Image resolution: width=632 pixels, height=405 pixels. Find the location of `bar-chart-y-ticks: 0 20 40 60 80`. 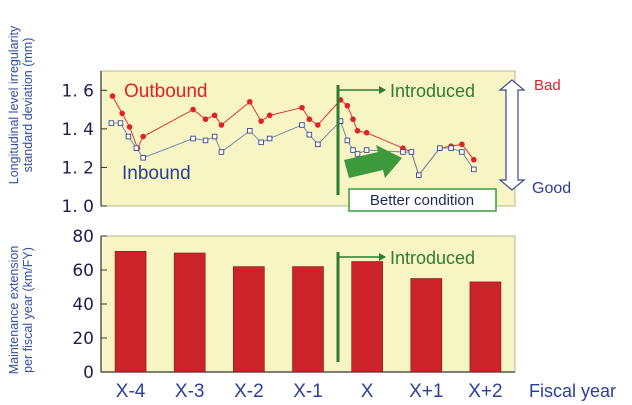

bar-chart-y-ticks: 0 20 40 60 80 is located at coordinates (89, 305).